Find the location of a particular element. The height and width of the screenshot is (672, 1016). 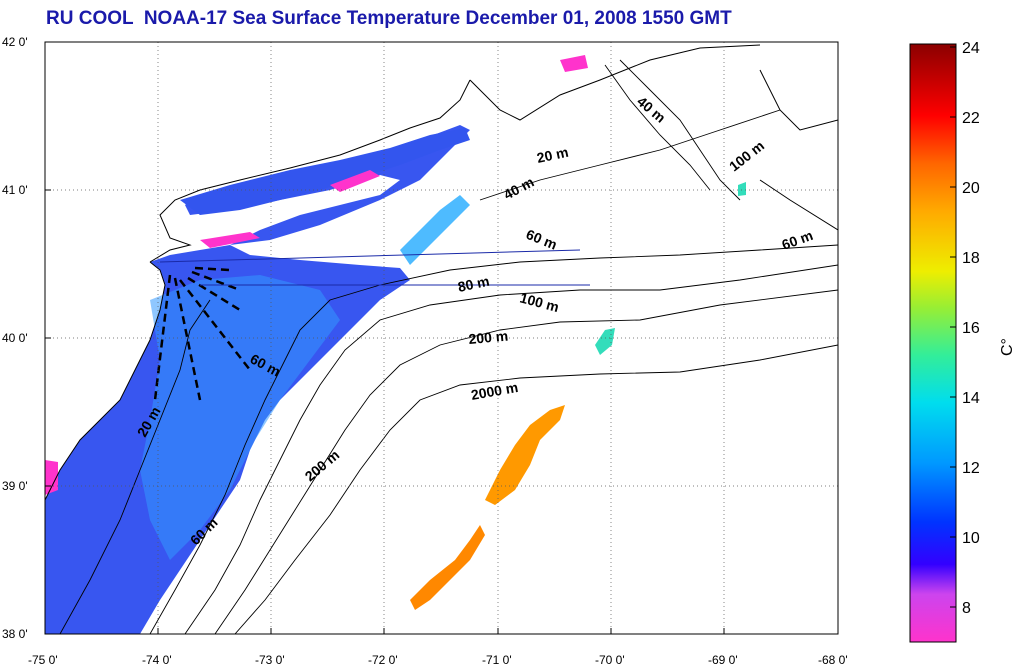

x-tick-label: -71 0' is located at coordinates (497, 660).